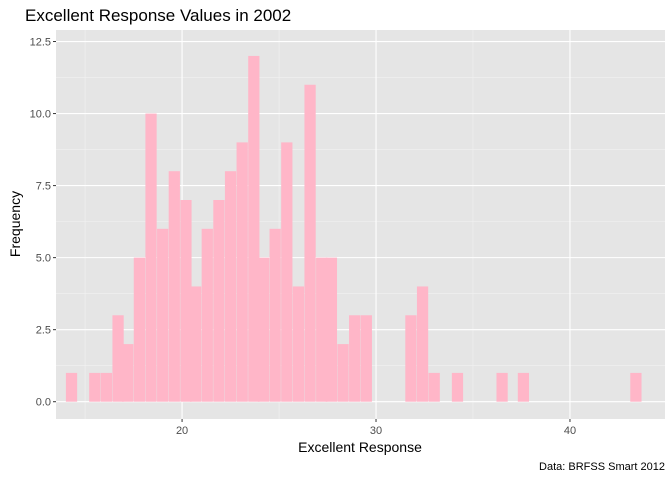 The image size is (672, 480). What do you see at coordinates (43, 187) in the screenshot?
I see `y-tick-label: 7.5` at bounding box center [43, 187].